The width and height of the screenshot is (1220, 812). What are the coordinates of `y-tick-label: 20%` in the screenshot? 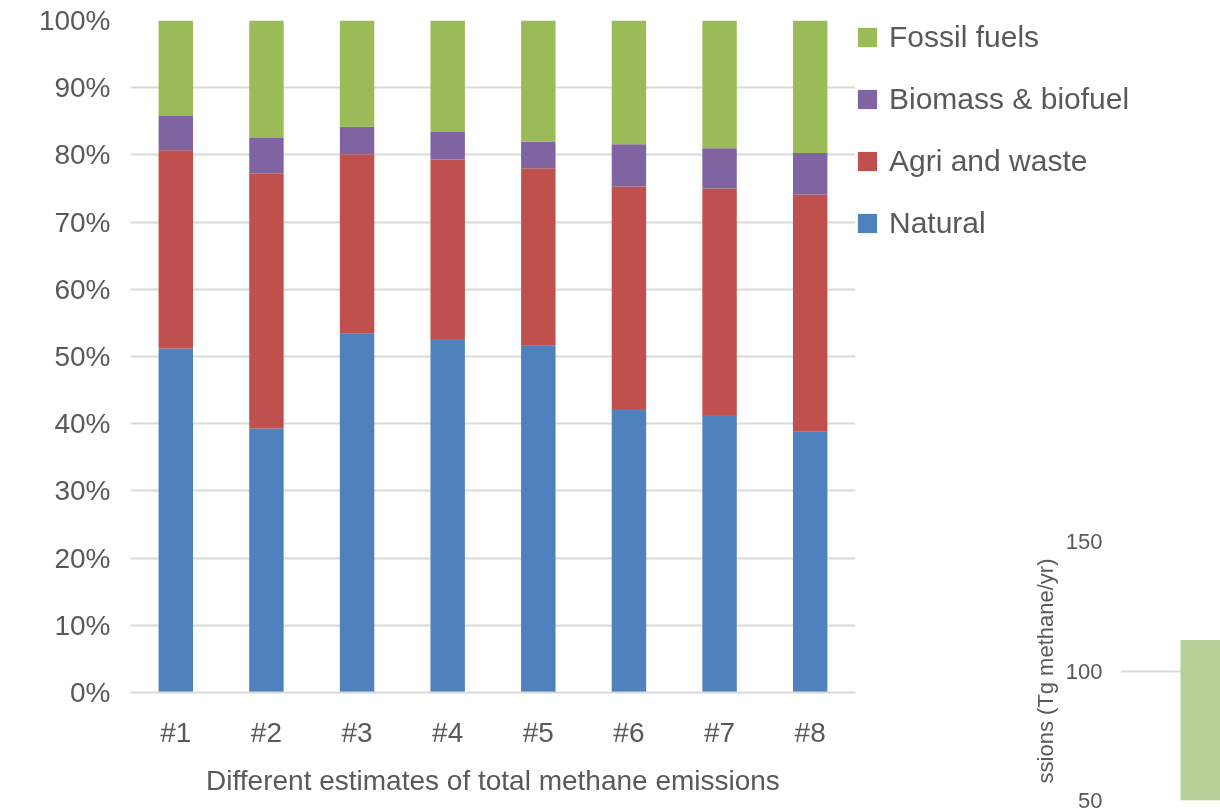 It's located at (82, 558).